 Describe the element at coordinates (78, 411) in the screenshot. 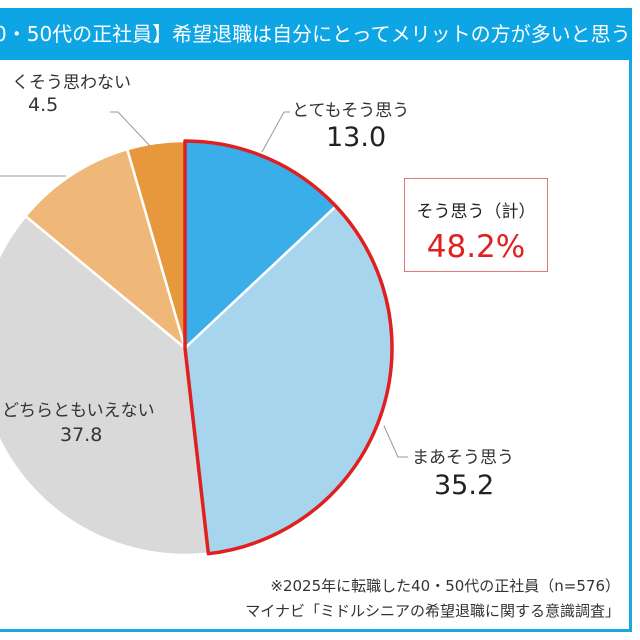

I see `label-neutral: どちらともいえない` at that location.